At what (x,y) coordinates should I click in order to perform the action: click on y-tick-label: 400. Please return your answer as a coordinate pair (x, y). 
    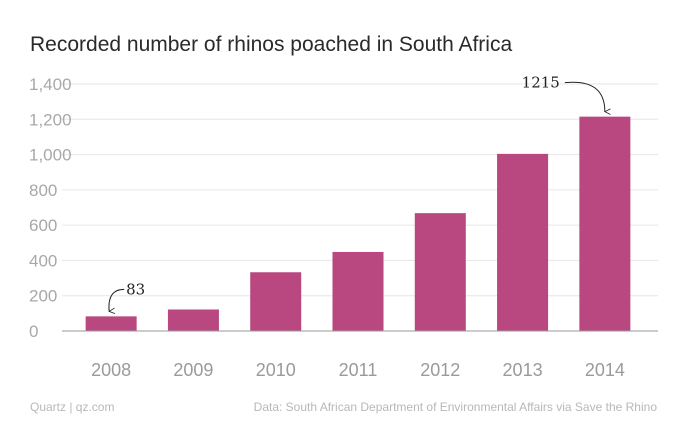
    Looking at the image, I should click on (43, 260).